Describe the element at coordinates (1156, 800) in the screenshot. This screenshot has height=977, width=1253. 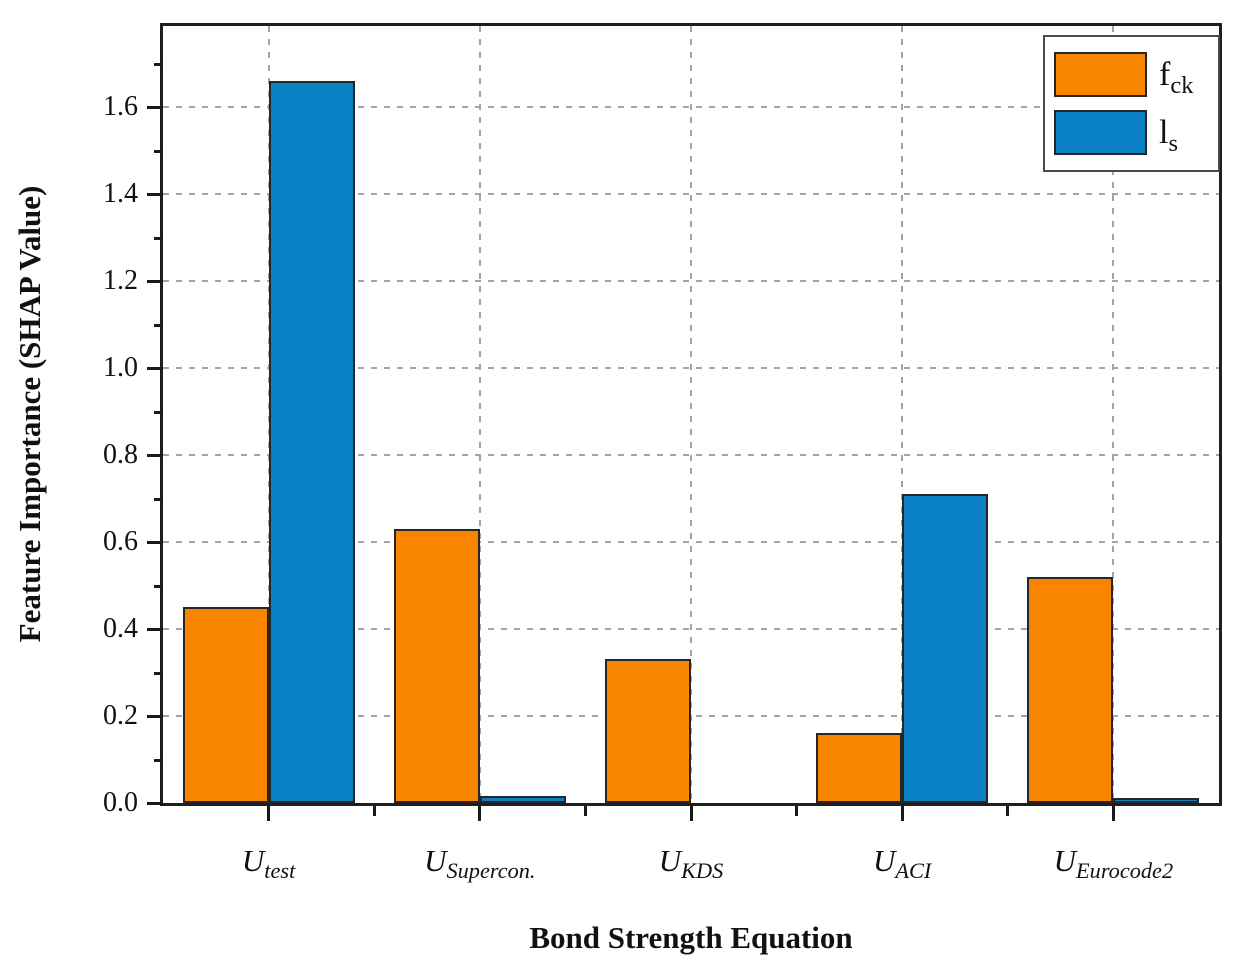
I see `bar-ls-Eurocode2` at that location.